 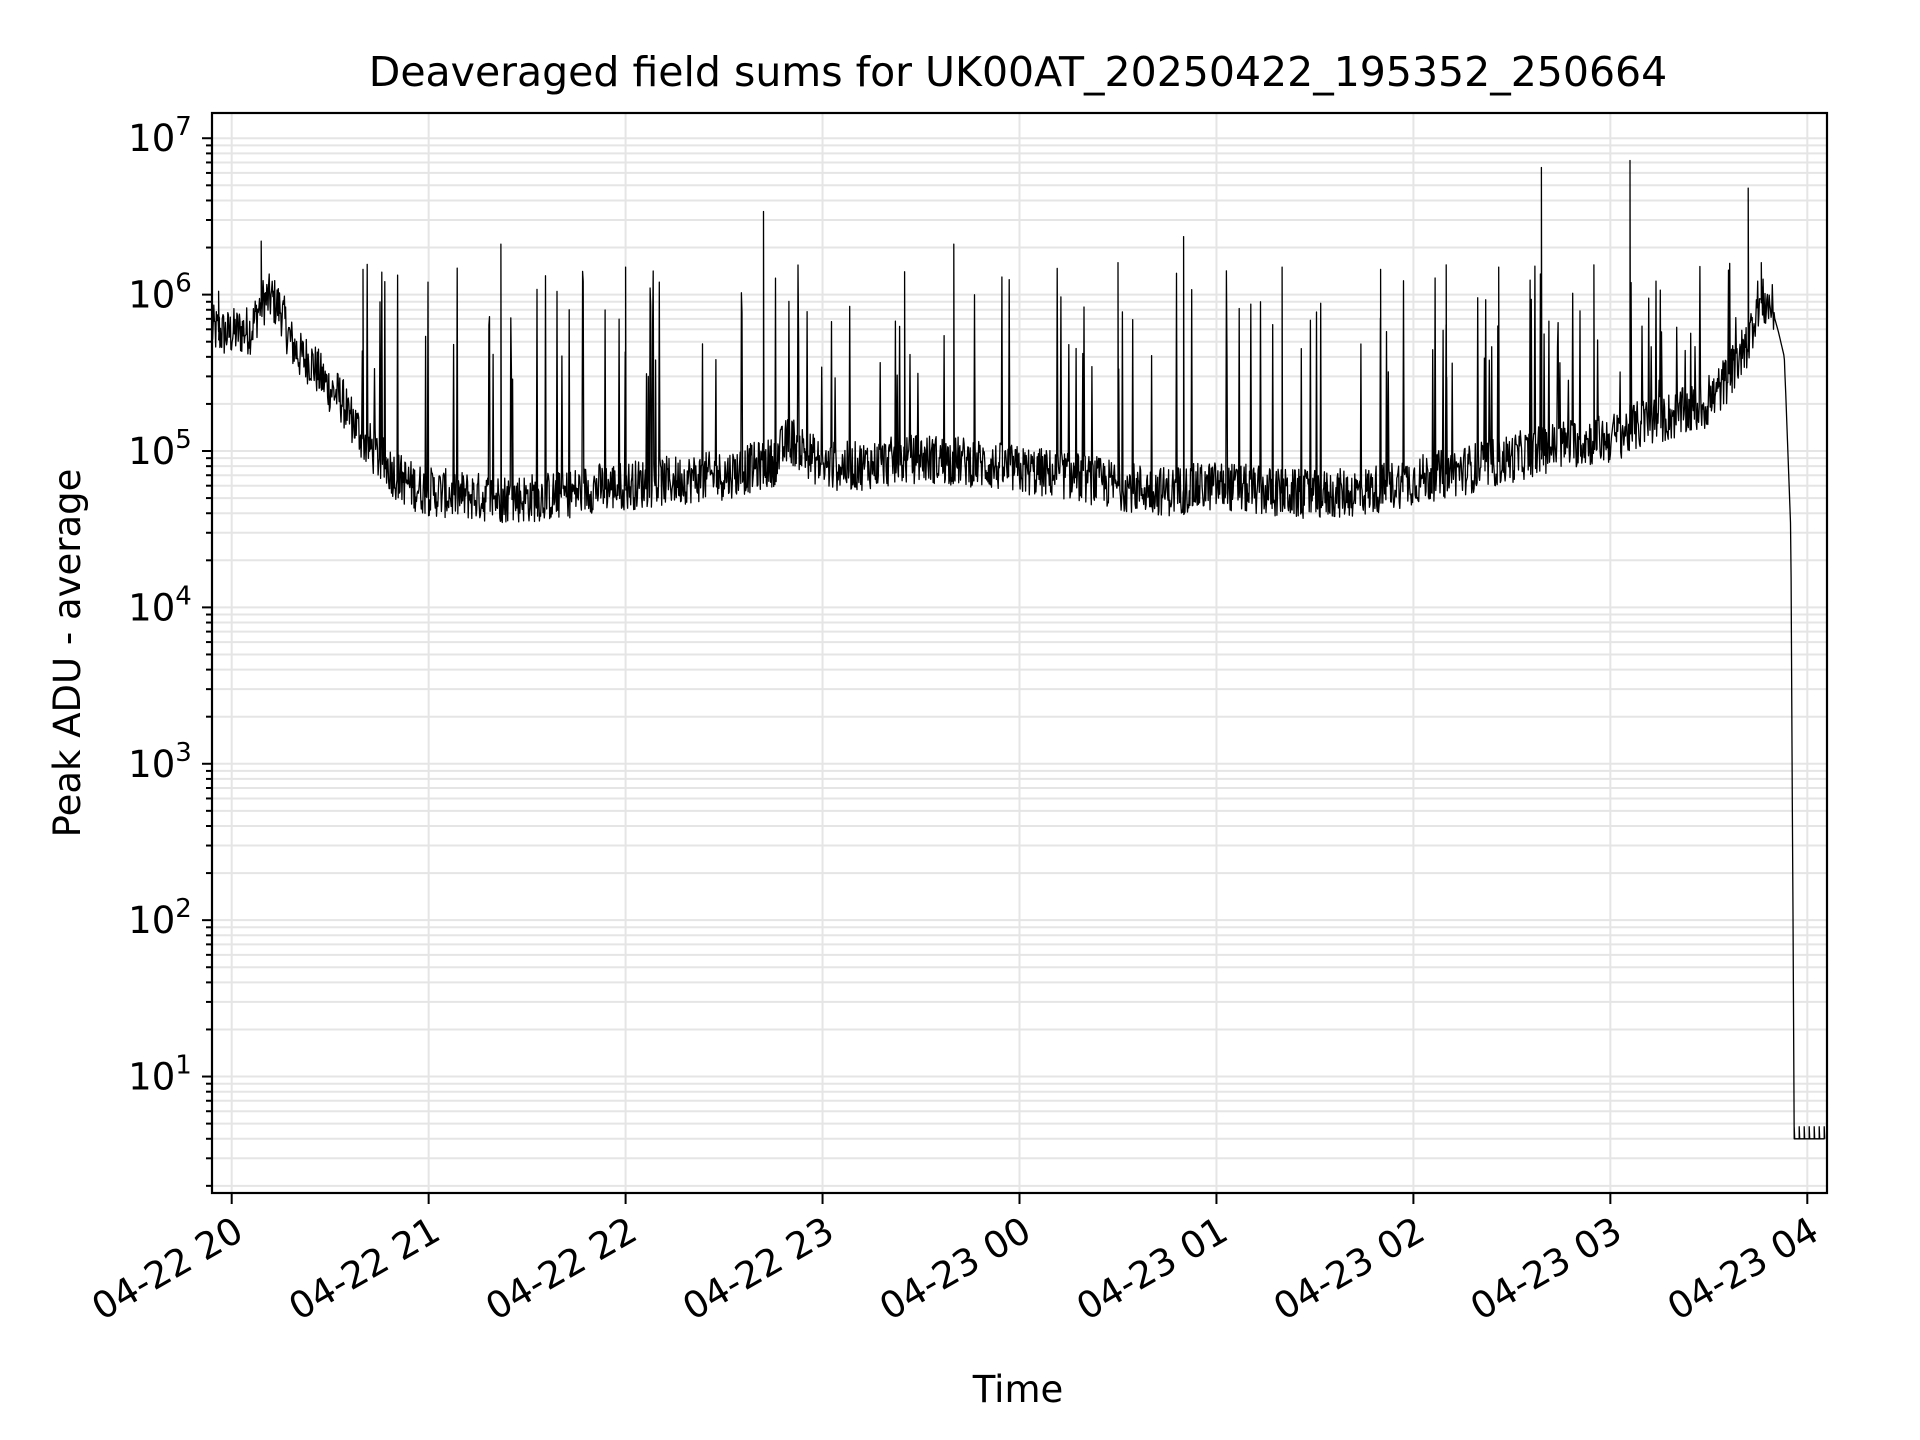 I want to click on y-axis-label: Peak ADU - average, so click(x=67, y=653).